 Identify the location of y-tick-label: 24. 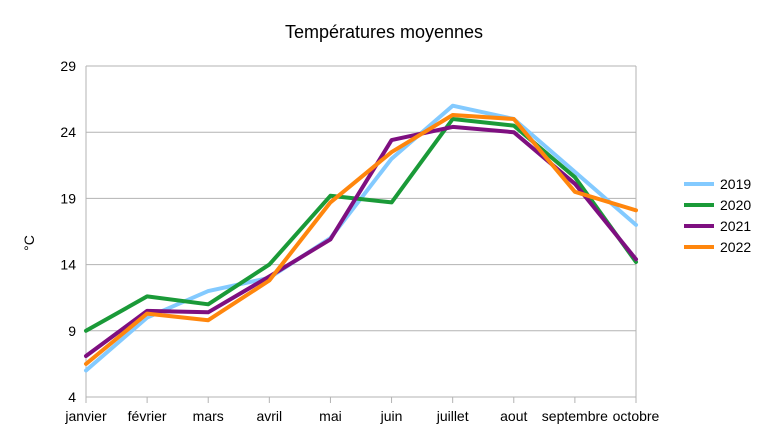
(68, 132).